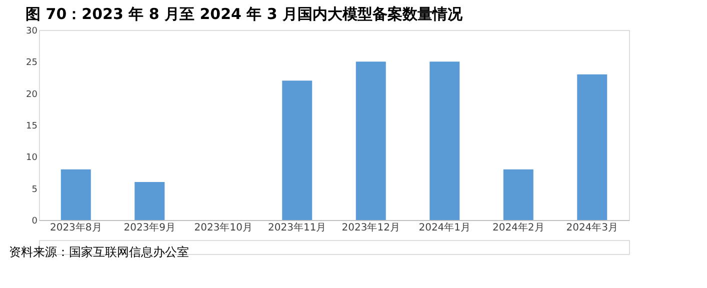 This screenshot has height=288, width=707. I want to click on x-tick-label: 2023年11月, so click(297, 228).